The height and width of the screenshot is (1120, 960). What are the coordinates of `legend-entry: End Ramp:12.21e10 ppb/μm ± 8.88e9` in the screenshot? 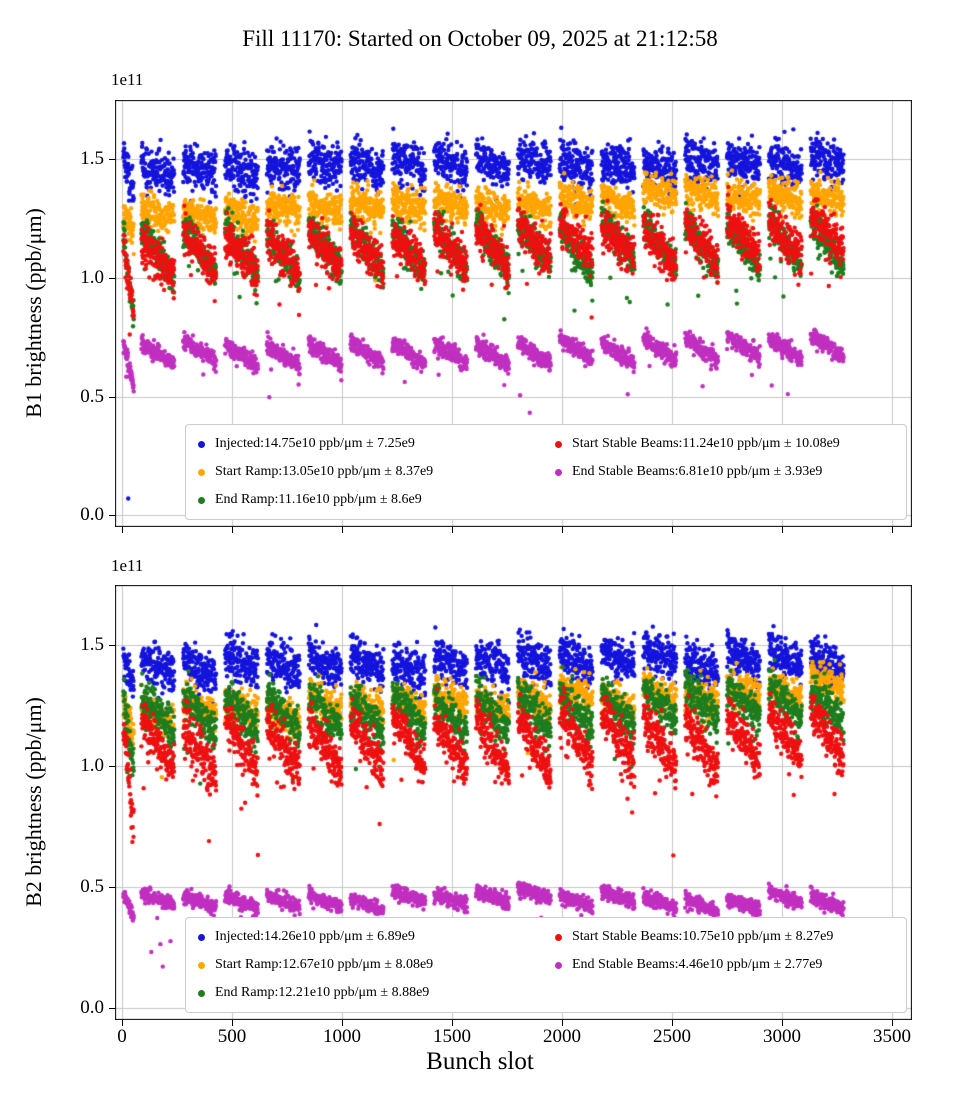 It's located at (376, 993).